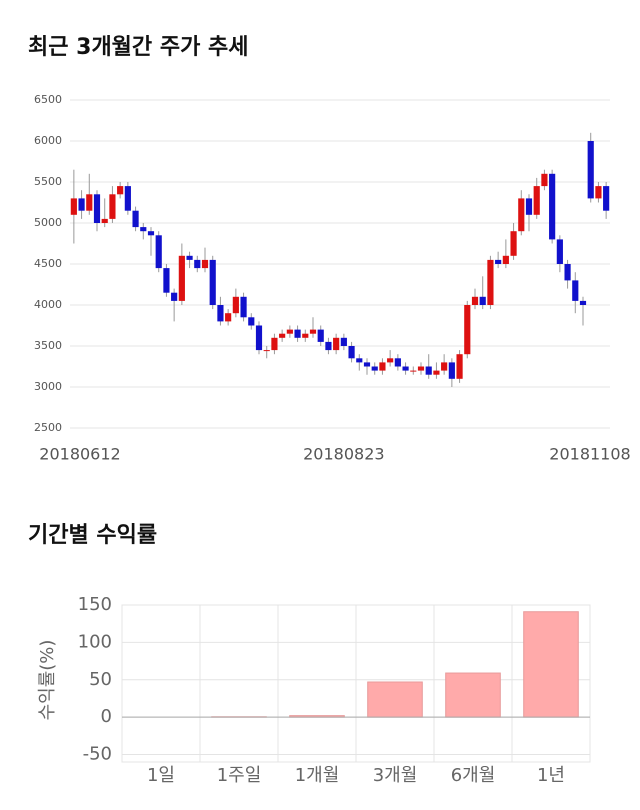 Image resolution: width=640 pixels, height=810 pixels. I want to click on y-tick-label: 150, so click(95, 604).